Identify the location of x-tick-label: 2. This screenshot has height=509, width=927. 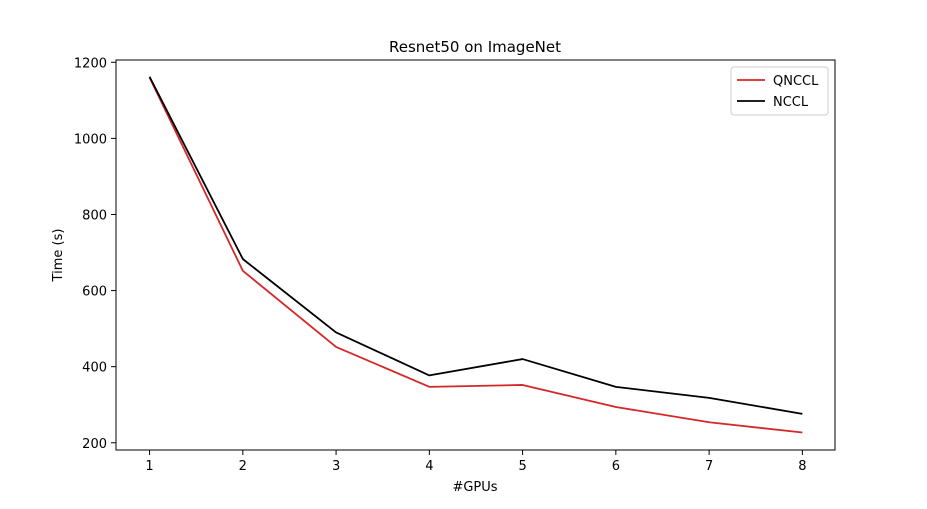
(243, 466).